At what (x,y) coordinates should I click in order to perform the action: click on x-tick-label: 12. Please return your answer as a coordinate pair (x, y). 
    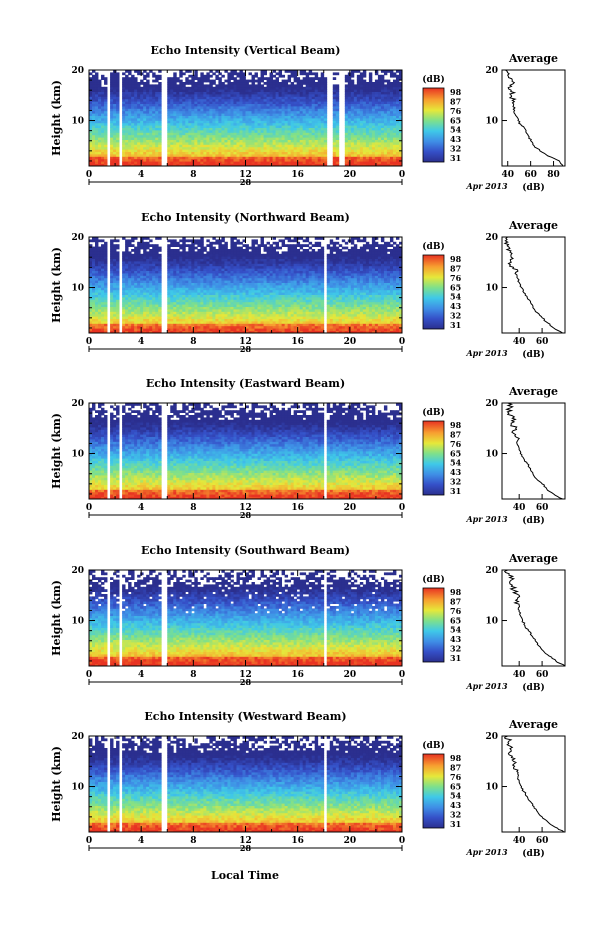
    Looking at the image, I should click on (245, 175).